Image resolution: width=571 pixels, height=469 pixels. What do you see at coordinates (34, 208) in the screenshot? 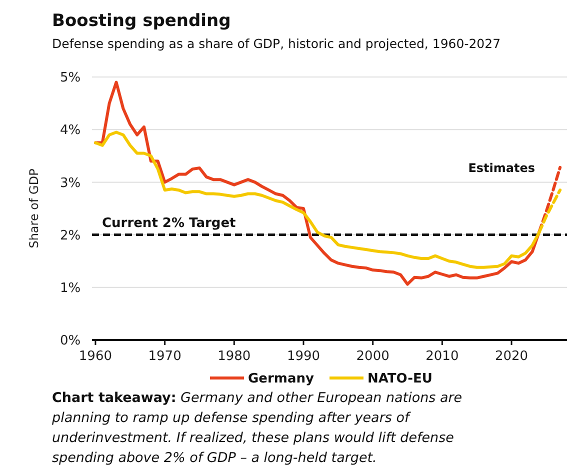
I see `y-axis-title: Share of GDP` at bounding box center [34, 208].